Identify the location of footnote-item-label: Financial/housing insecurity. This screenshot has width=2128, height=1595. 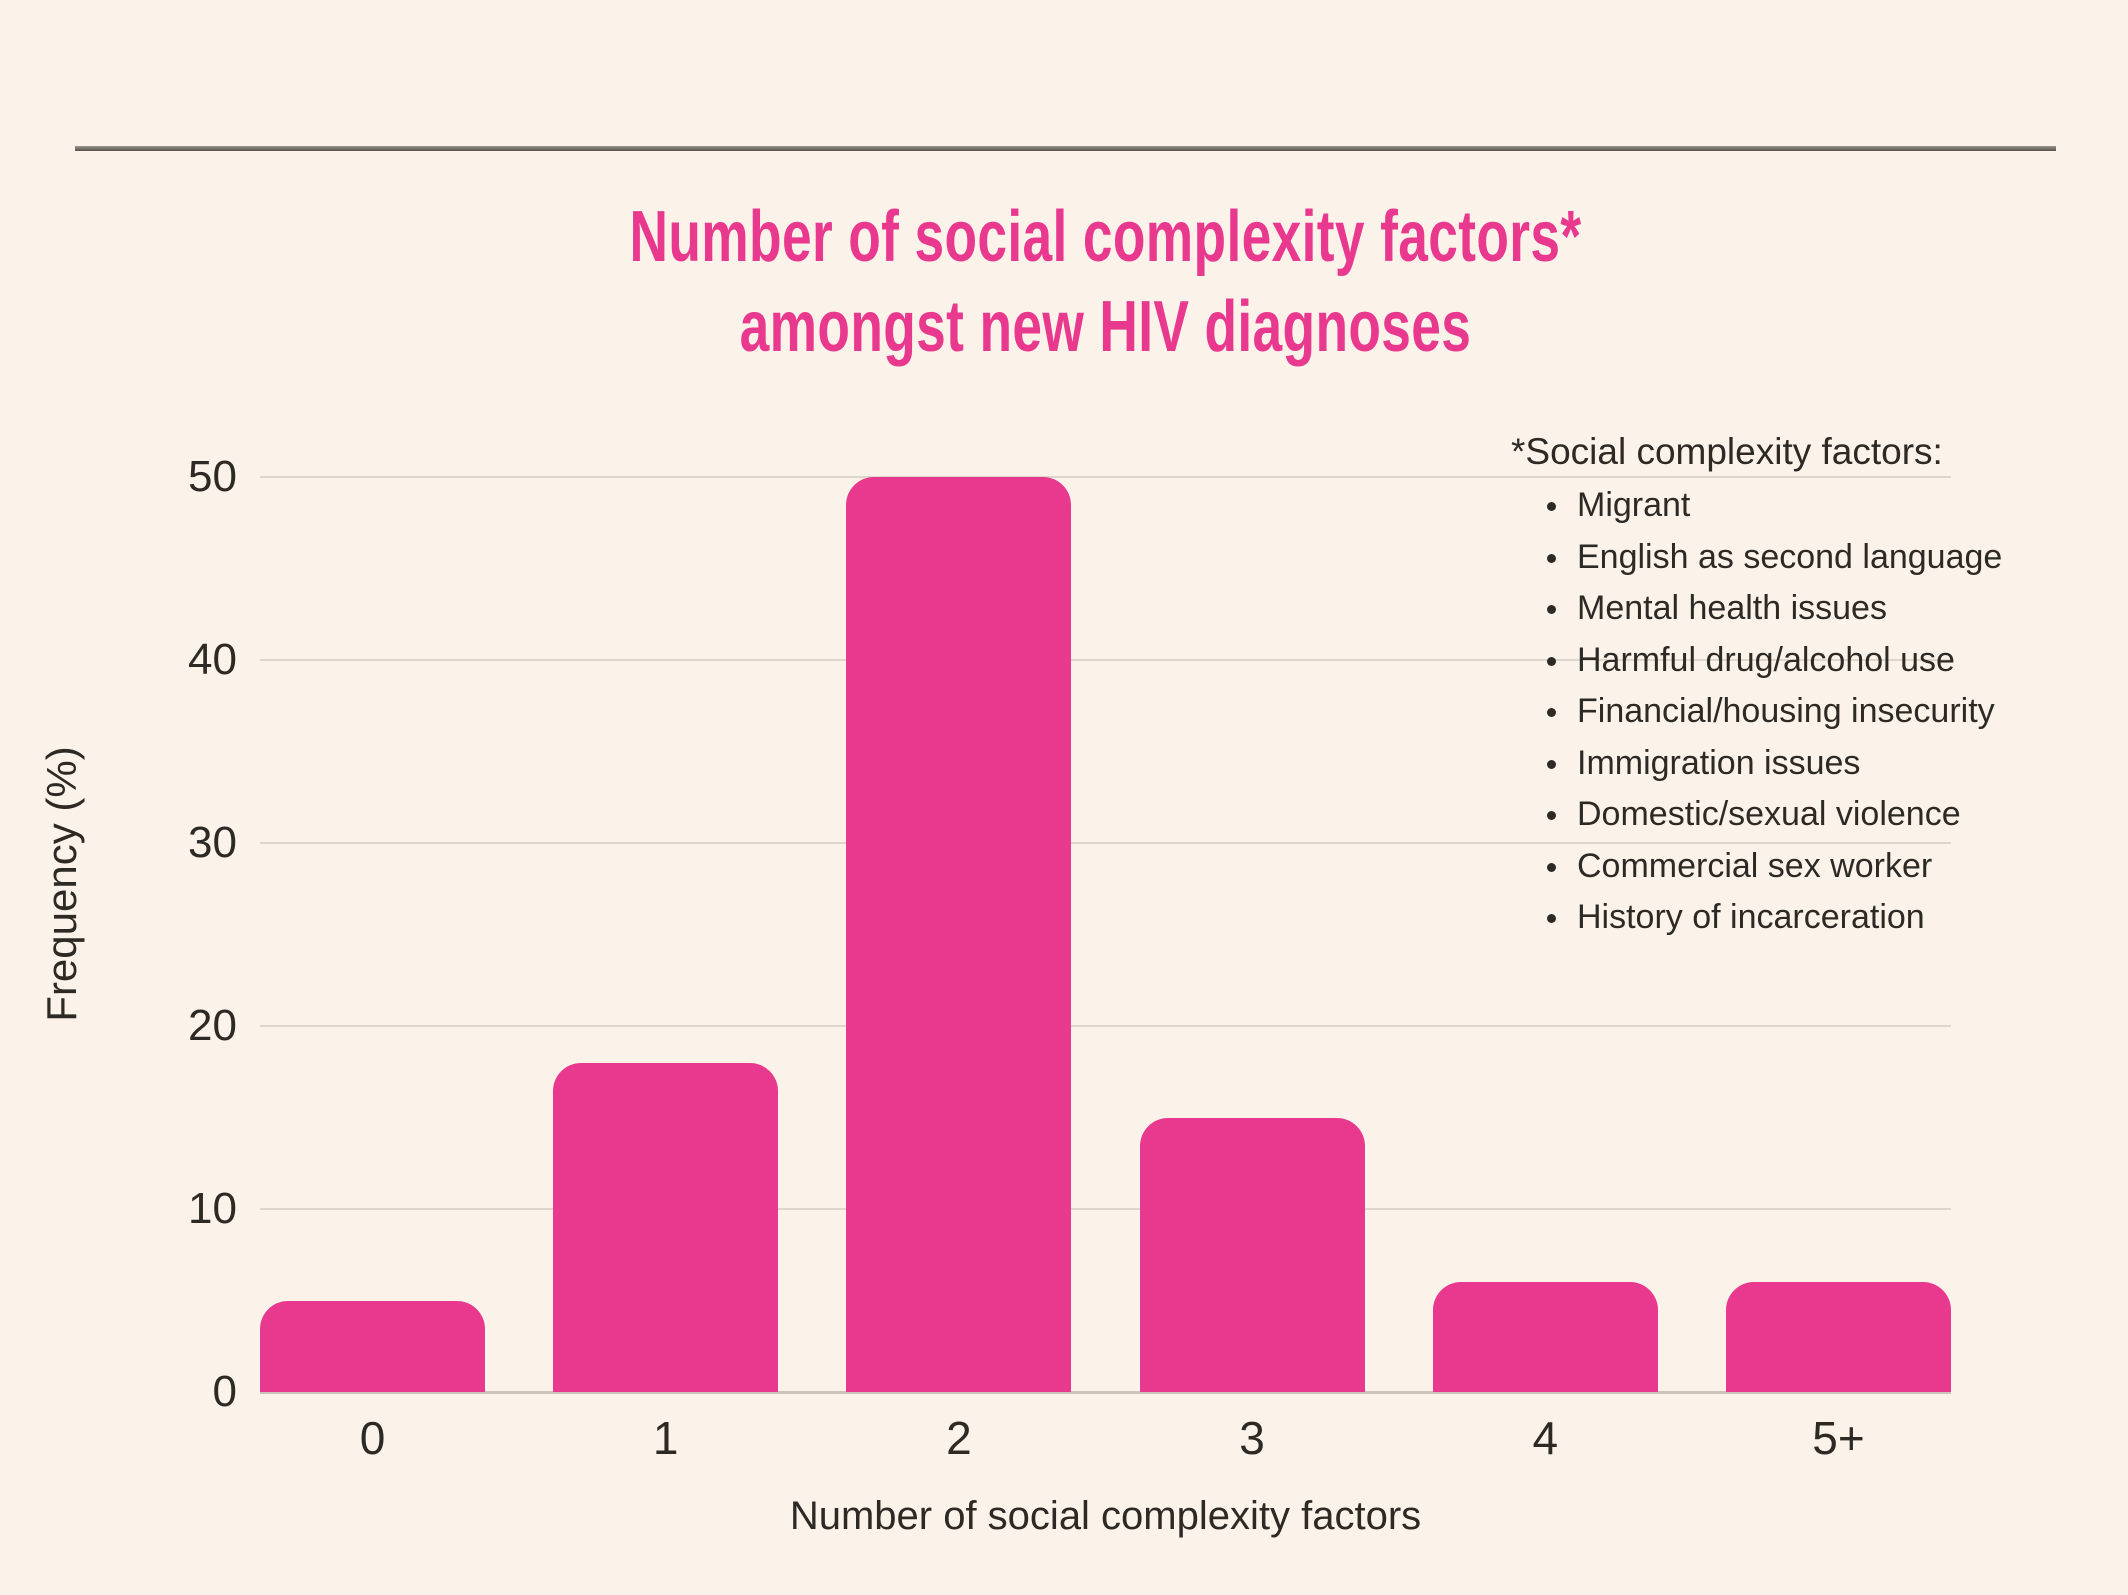
(1786, 711).